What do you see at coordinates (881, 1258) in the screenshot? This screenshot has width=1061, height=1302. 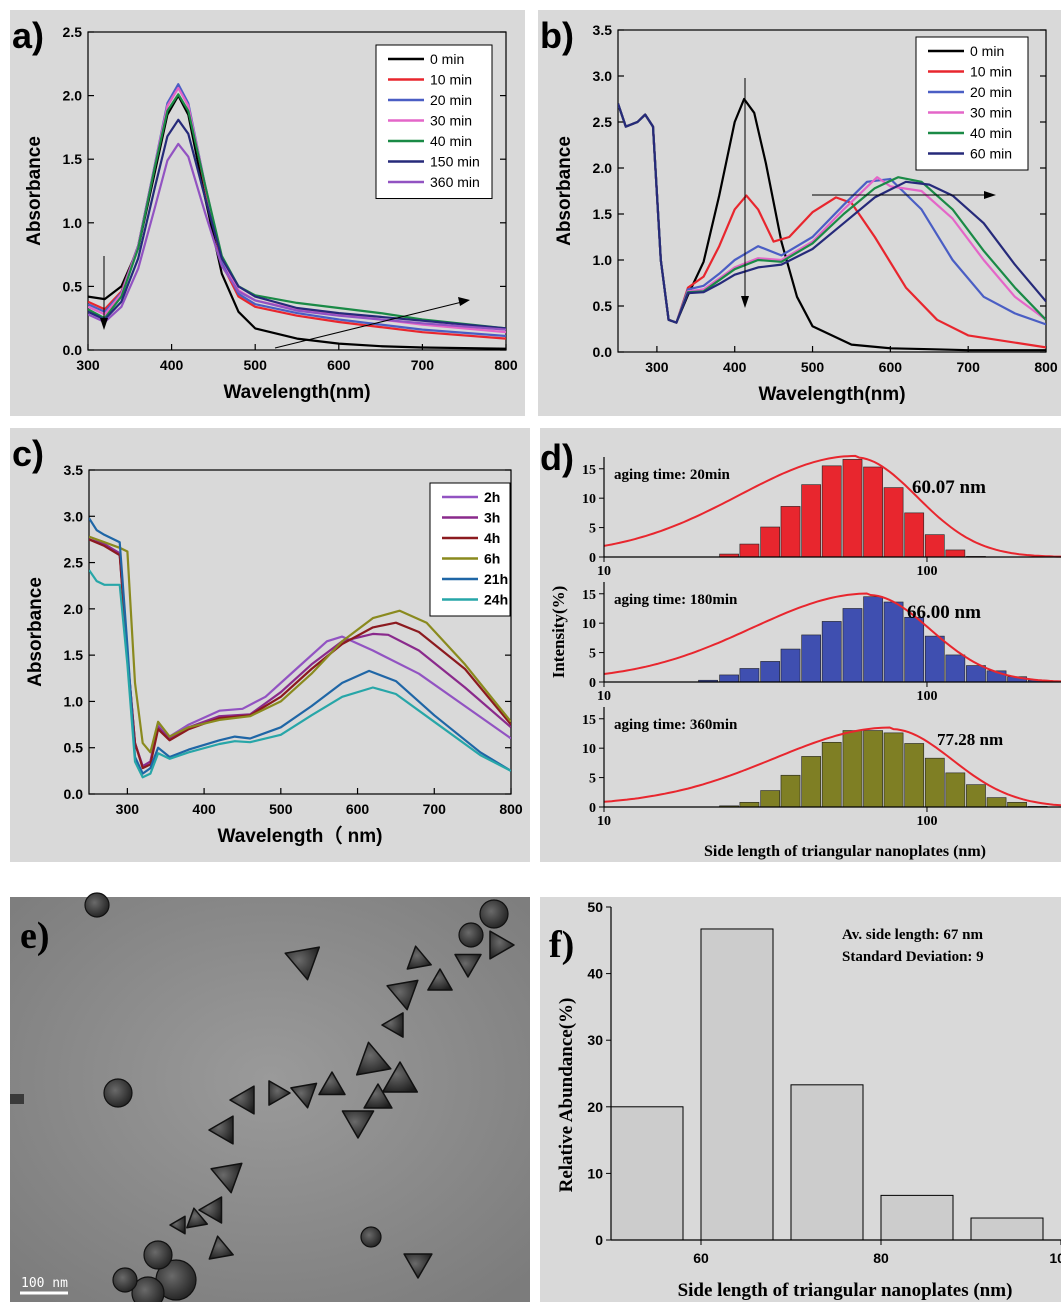 I see `x-tick-label: 80` at bounding box center [881, 1258].